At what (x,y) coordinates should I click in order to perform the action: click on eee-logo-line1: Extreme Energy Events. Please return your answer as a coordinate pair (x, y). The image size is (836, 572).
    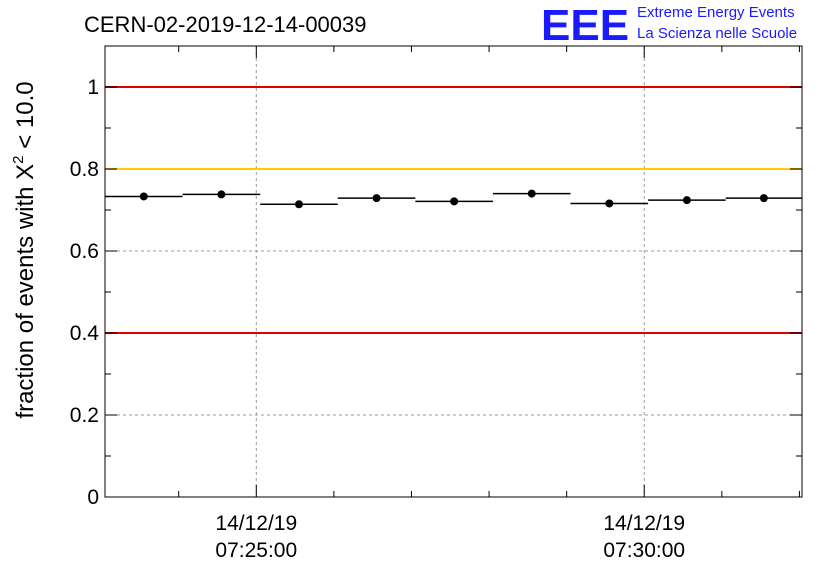
    Looking at the image, I should click on (716, 12).